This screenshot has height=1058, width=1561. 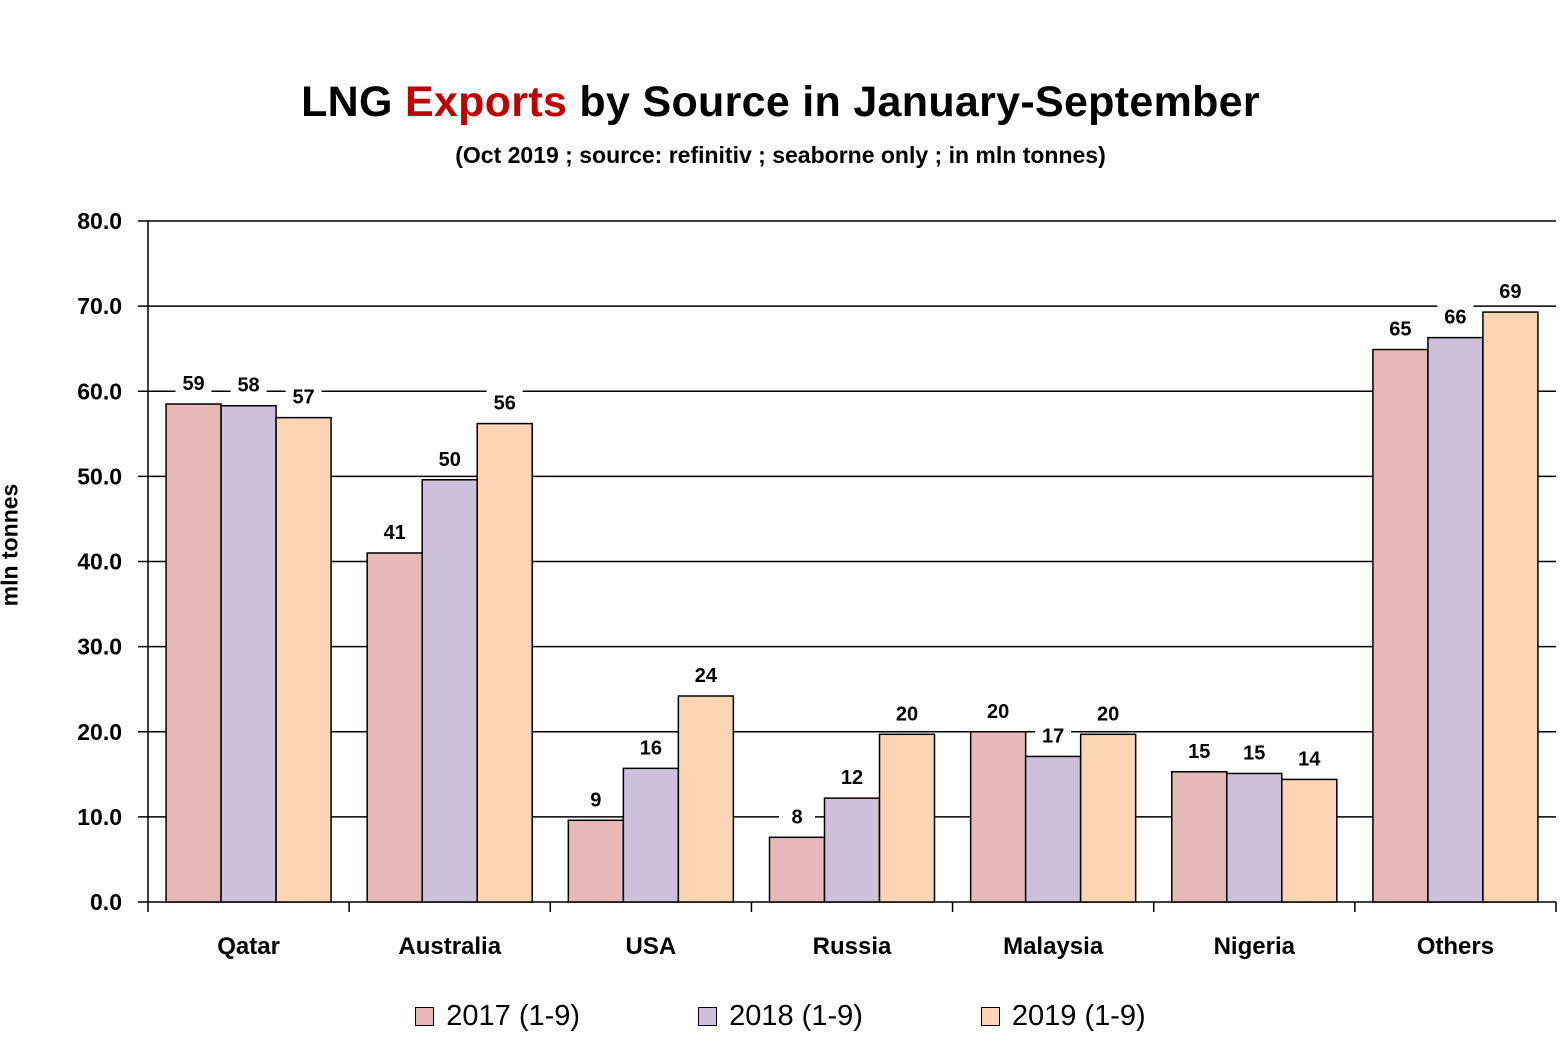 What do you see at coordinates (449, 946) in the screenshot?
I see `category-label: Australia` at bounding box center [449, 946].